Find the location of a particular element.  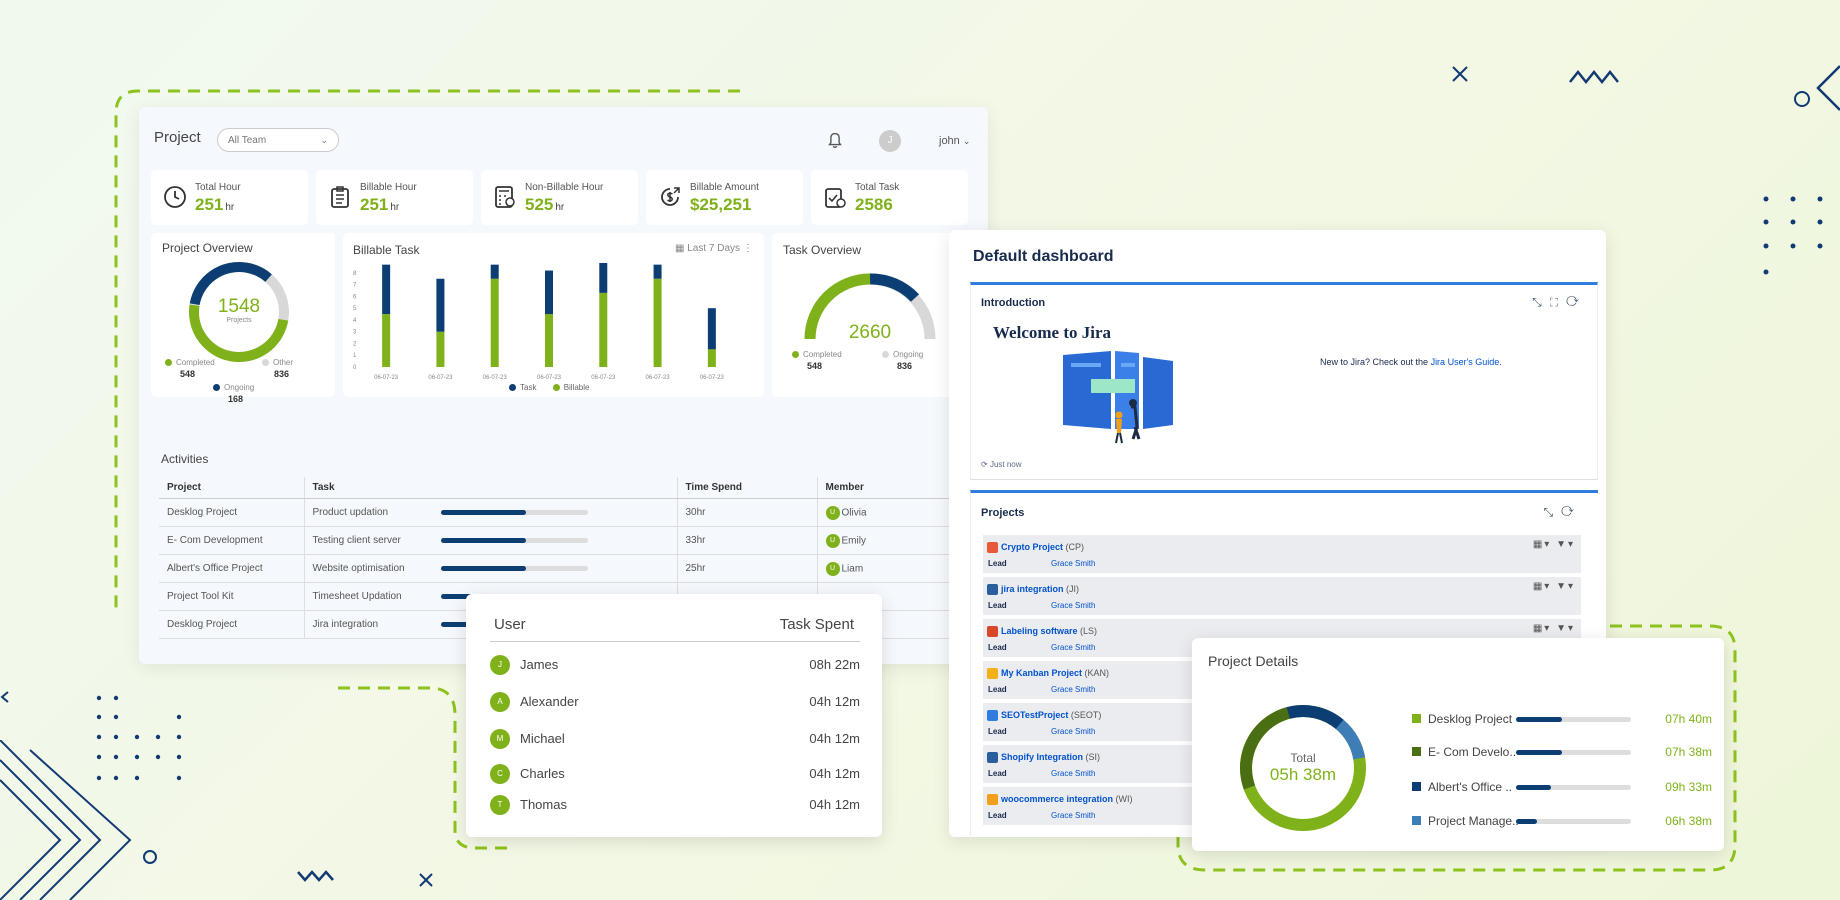

more-icon: ⋮ is located at coordinates (747, 248).